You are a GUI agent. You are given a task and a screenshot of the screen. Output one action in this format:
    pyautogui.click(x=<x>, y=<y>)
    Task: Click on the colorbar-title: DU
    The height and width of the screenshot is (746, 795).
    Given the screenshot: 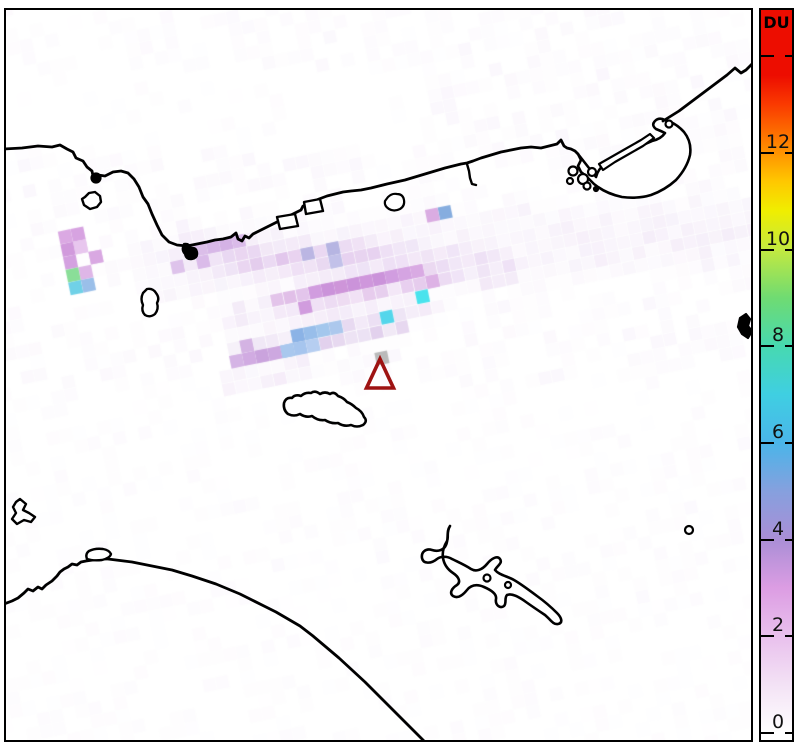 What is the action you would take?
    pyautogui.click(x=776, y=22)
    